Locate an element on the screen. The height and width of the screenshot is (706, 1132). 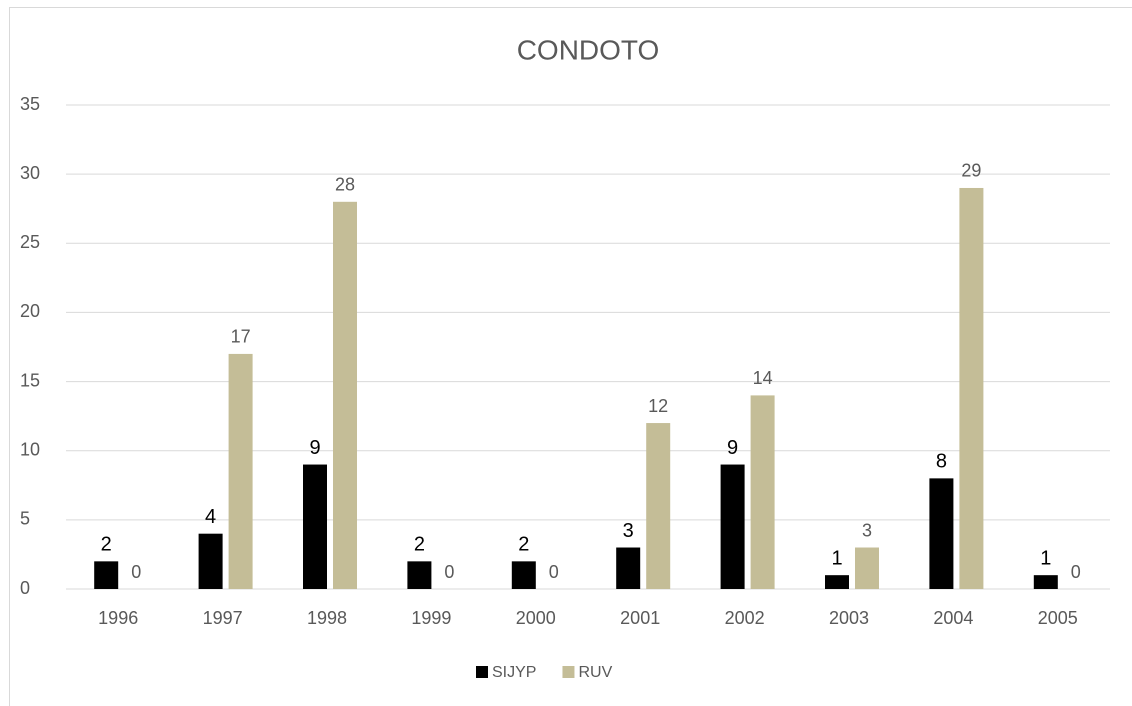
x-tick-label: 2004 is located at coordinates (953, 618).